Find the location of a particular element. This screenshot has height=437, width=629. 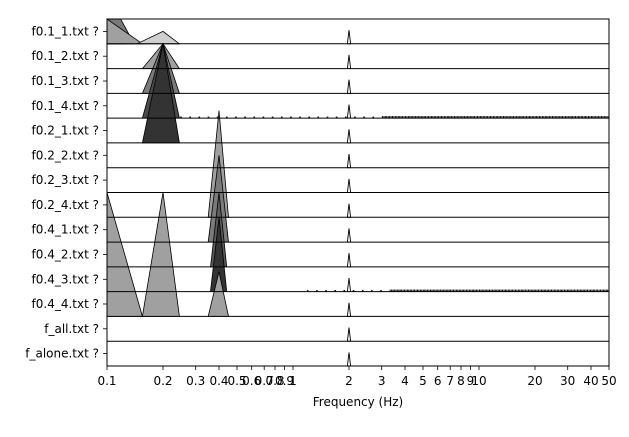

x-tick-label-7: 0.8 is located at coordinates (274, 381).